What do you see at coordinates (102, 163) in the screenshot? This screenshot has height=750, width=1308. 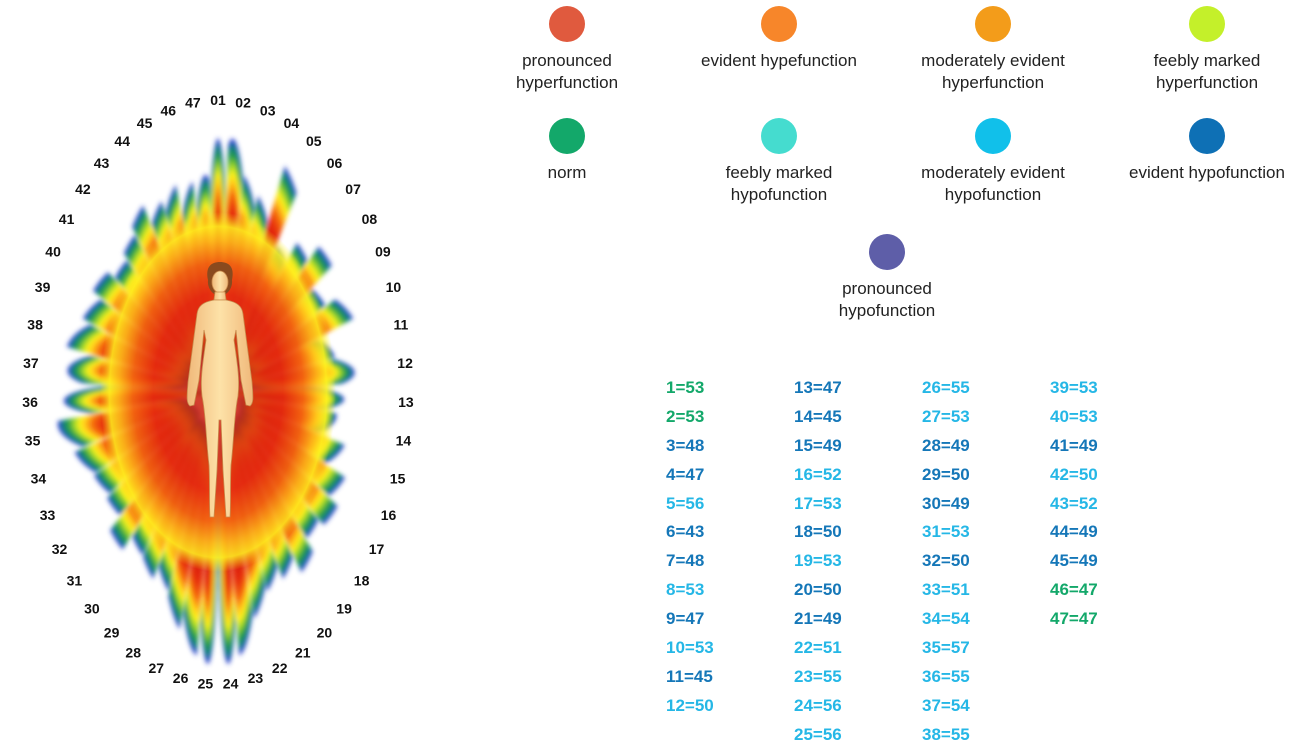 I see `sector-label-43: 43` at bounding box center [102, 163].